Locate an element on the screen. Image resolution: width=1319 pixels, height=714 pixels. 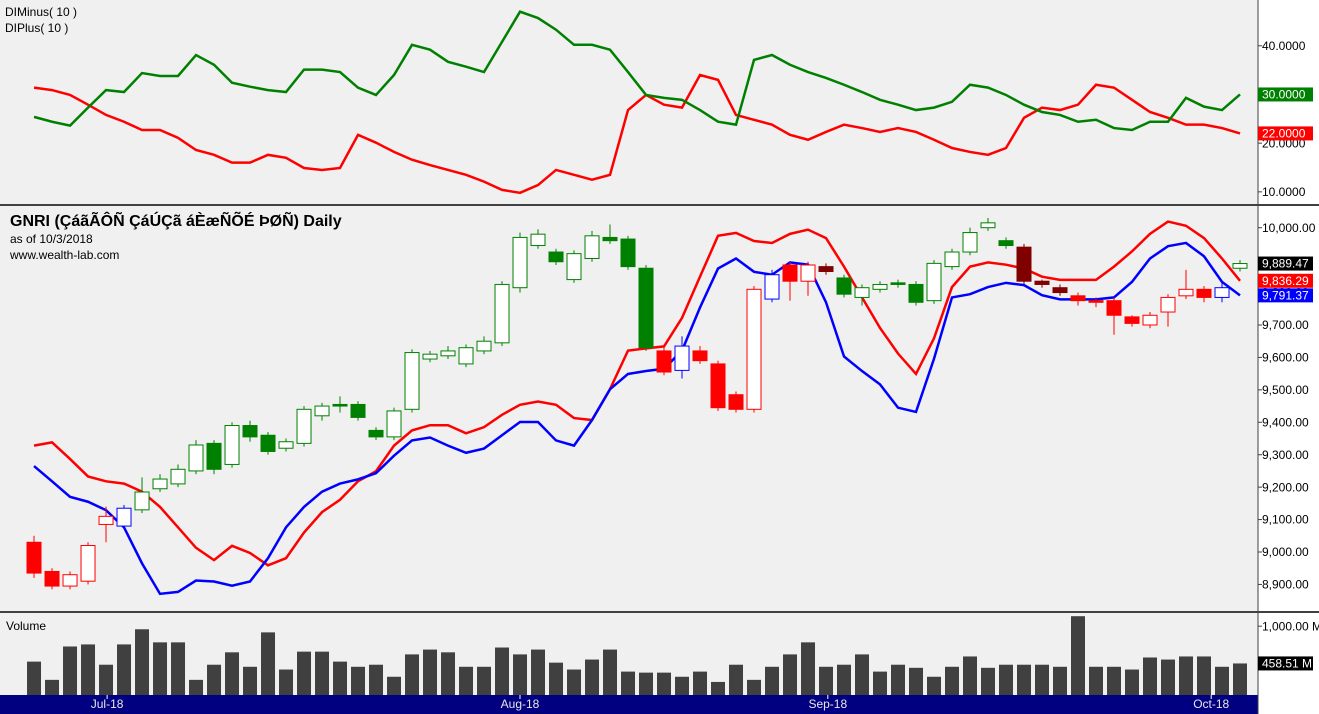
source: www.wealth-lab.com is located at coordinates (64, 255).